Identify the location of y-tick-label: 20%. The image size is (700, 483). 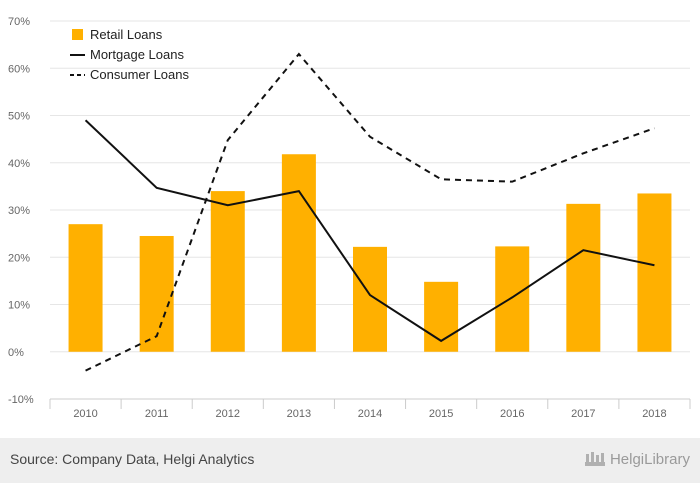
(19, 258).